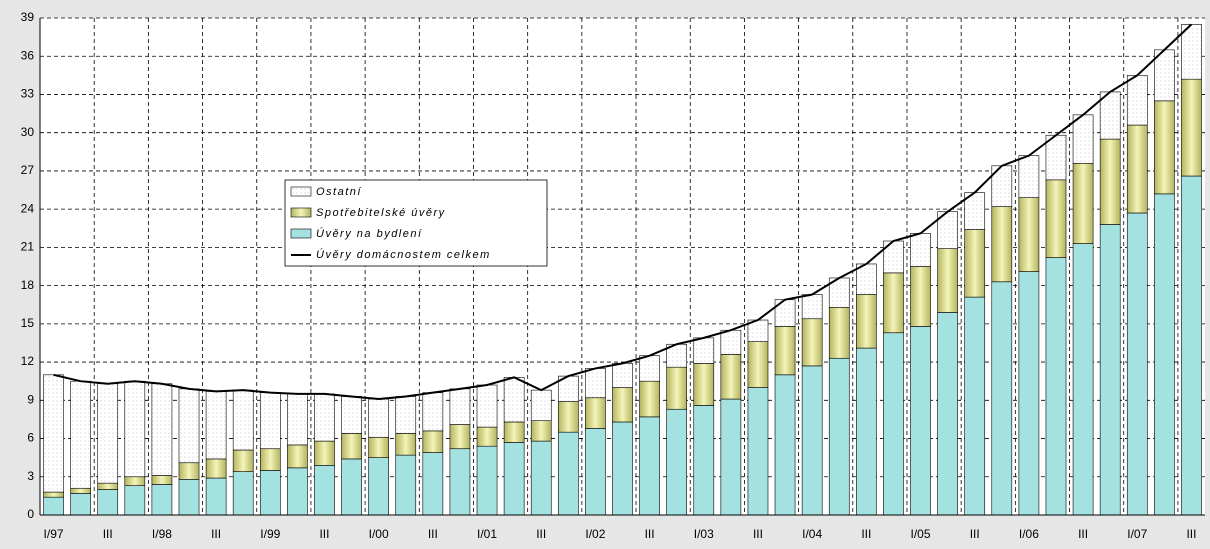 This screenshot has width=1210, height=549. What do you see at coordinates (1029, 534) in the screenshot?
I see `x-tick-label: I/06` at bounding box center [1029, 534].